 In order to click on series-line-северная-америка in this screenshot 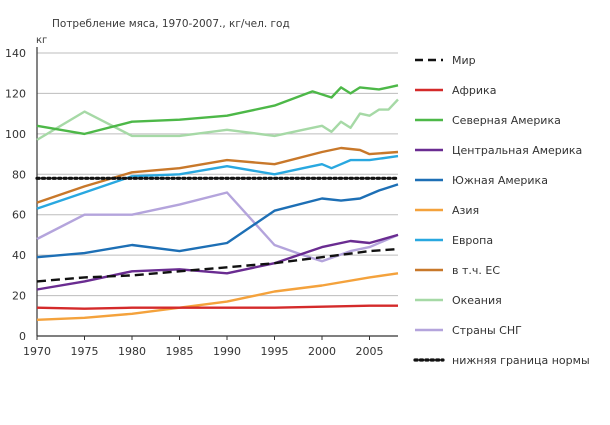, I will do `click(217, 110)`.